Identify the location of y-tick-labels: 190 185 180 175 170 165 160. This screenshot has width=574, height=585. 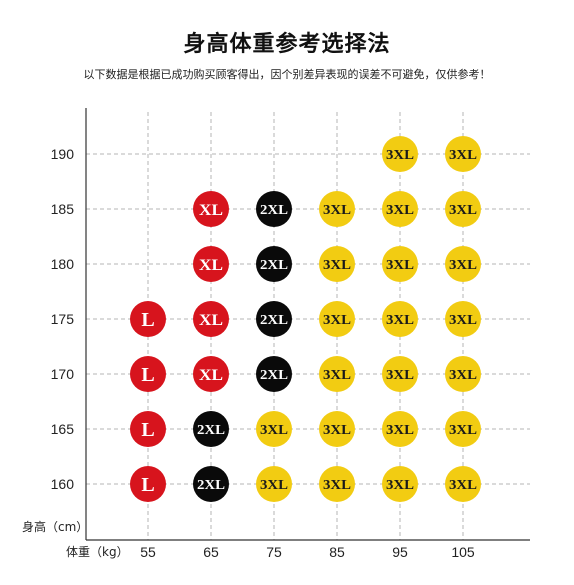
(63, 319).